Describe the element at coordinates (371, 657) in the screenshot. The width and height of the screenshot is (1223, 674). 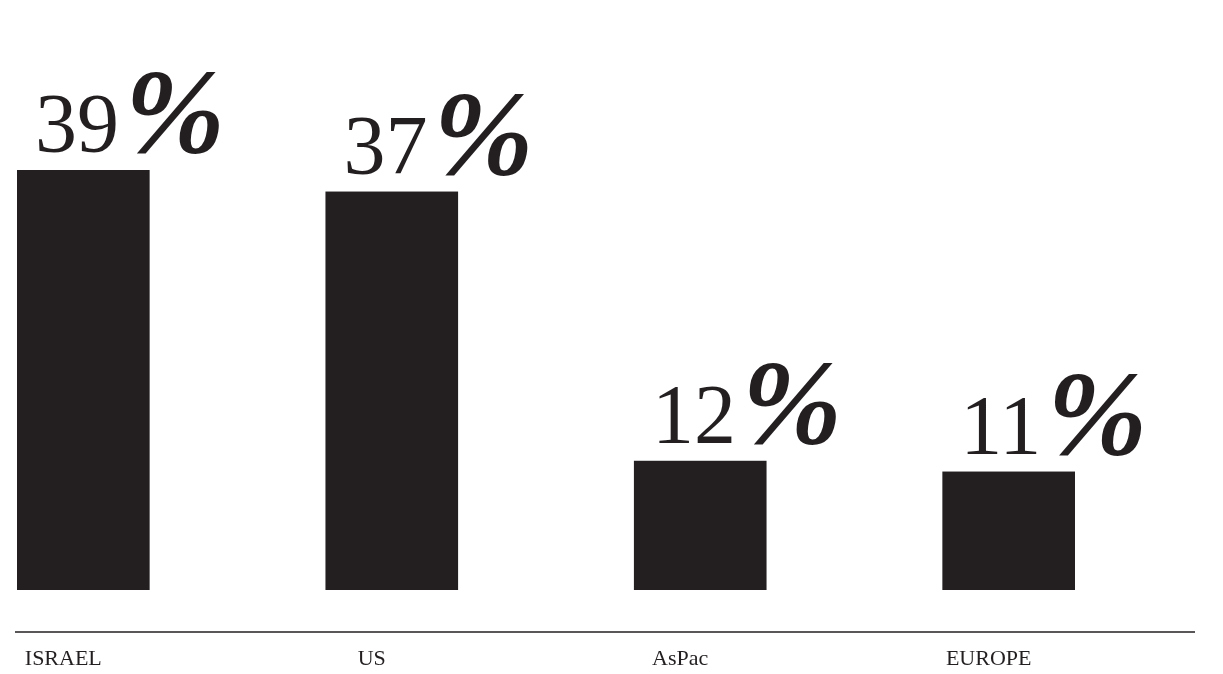
I see `x-tick-label: US` at that location.